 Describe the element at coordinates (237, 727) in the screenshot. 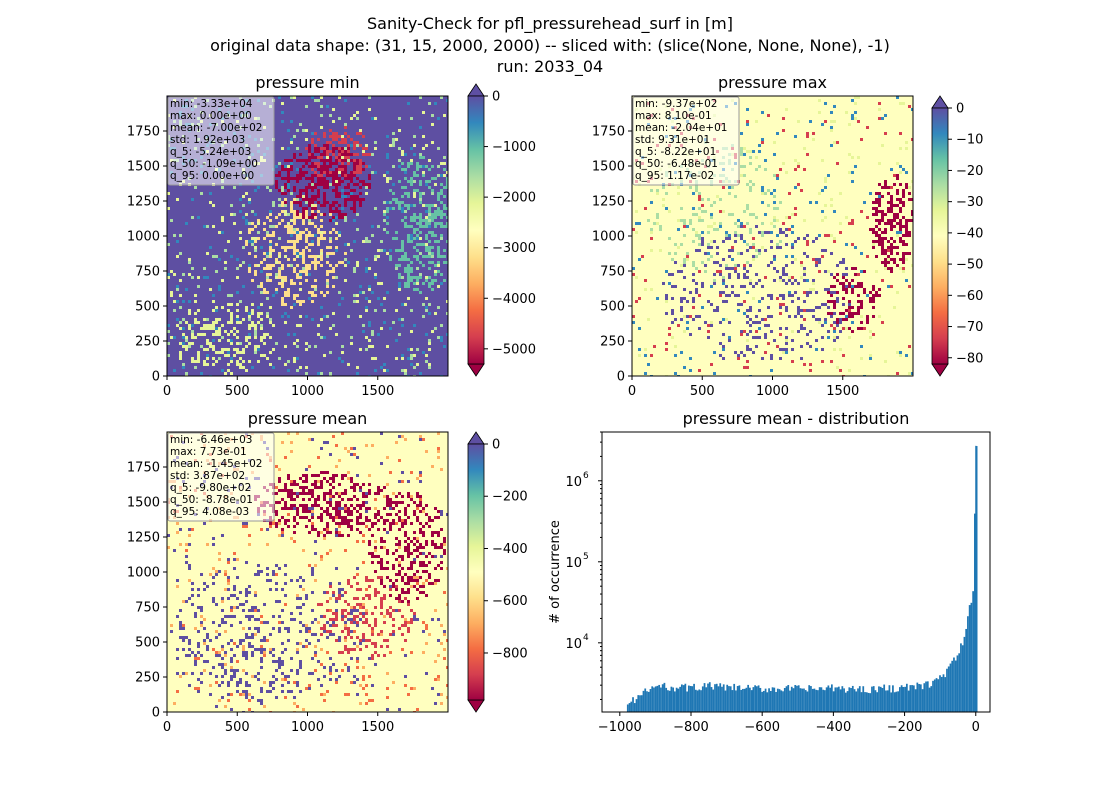

I see `x-tick-label: 500` at that location.